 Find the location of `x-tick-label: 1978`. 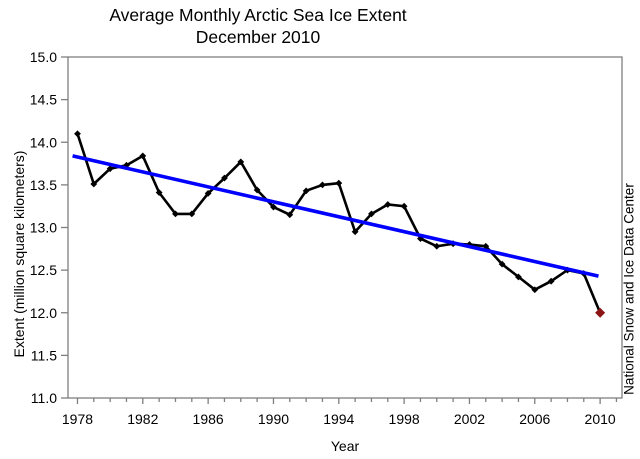

x-tick-label: 1978 is located at coordinates (77, 419).